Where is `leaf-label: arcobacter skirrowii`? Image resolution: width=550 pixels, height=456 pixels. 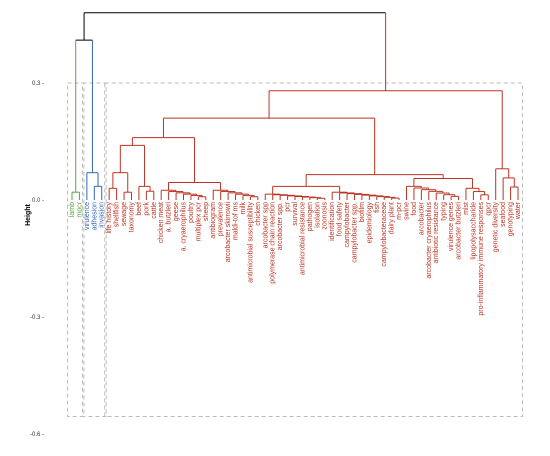 leaf-label: arcobacter skirrowii is located at coordinates (228, 232).